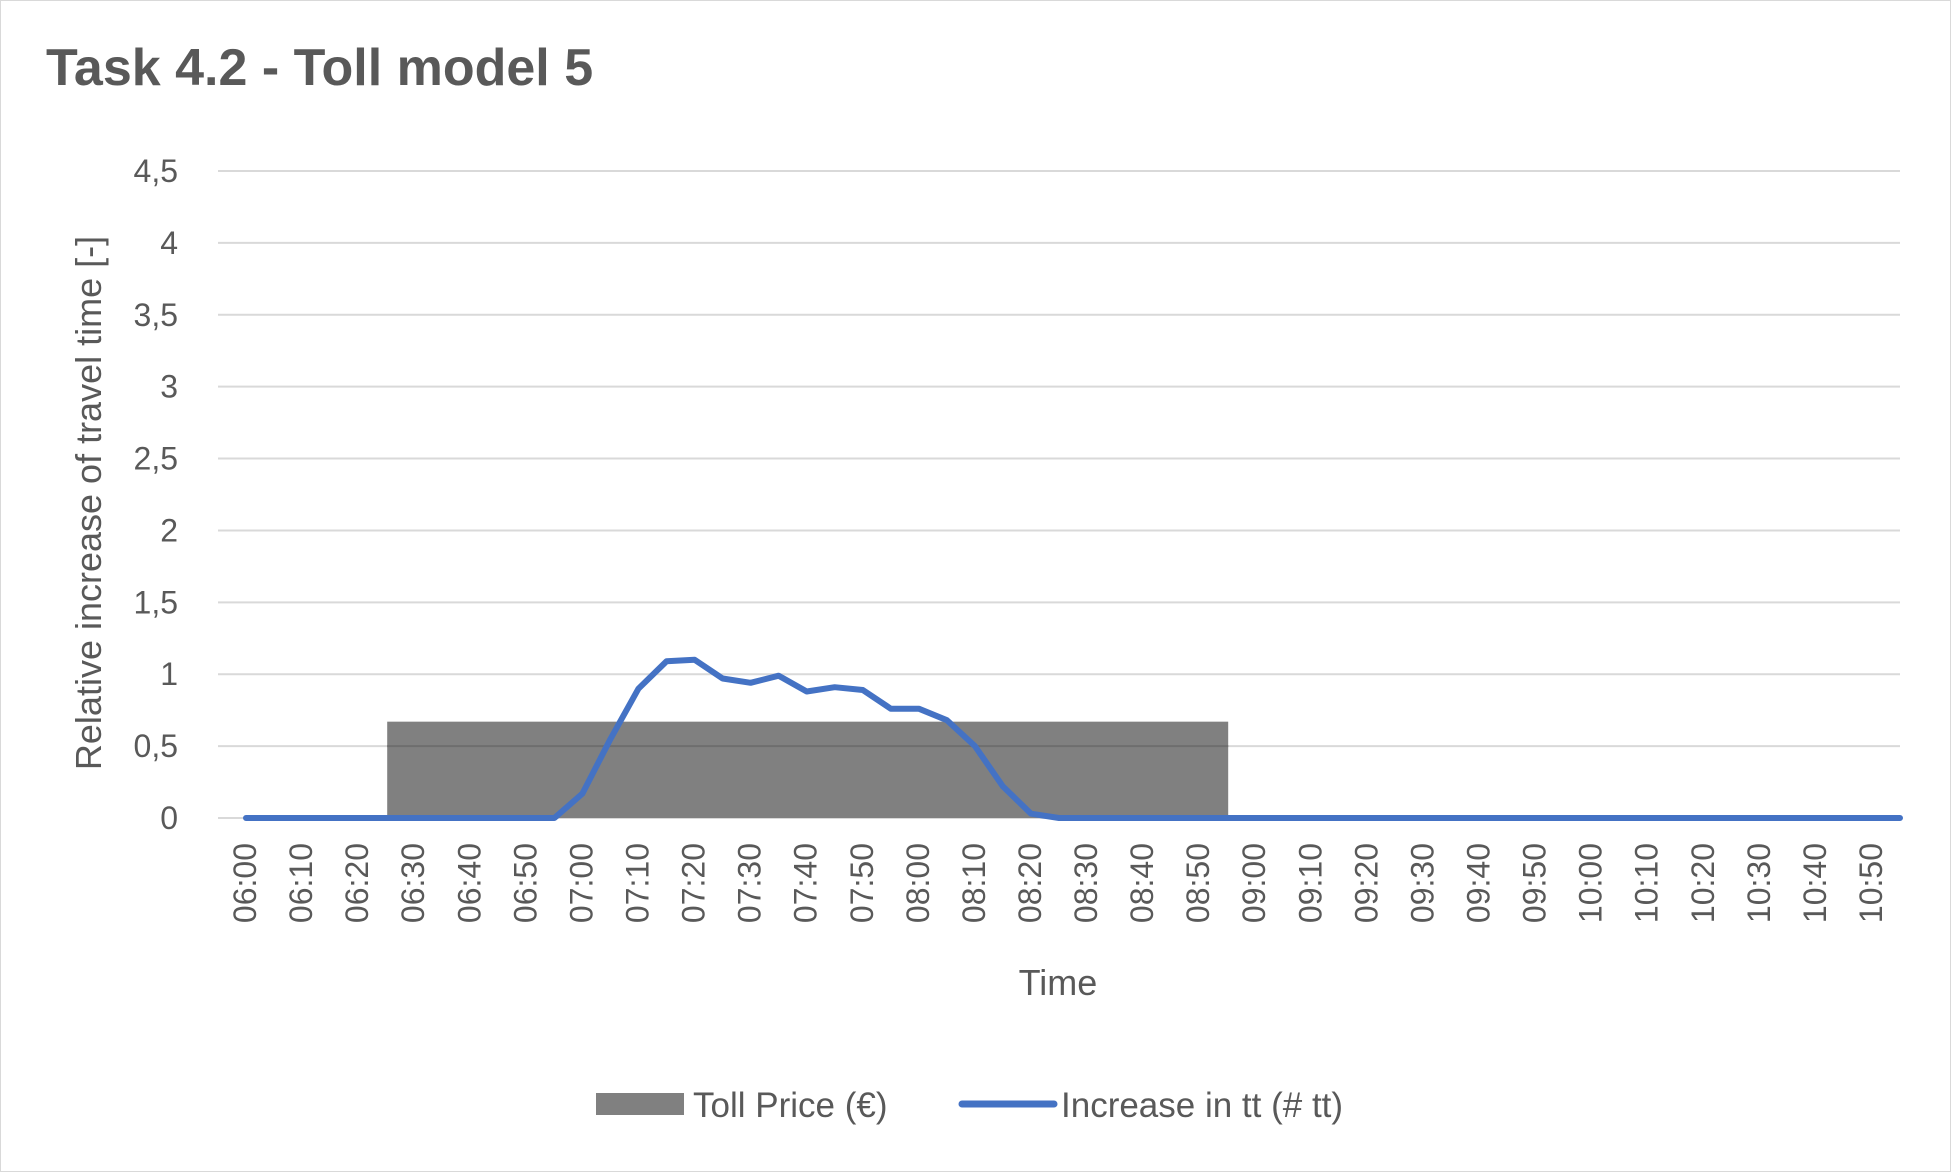 The image size is (1951, 1172). I want to click on x-tick-label: 06:50, so click(525, 883).